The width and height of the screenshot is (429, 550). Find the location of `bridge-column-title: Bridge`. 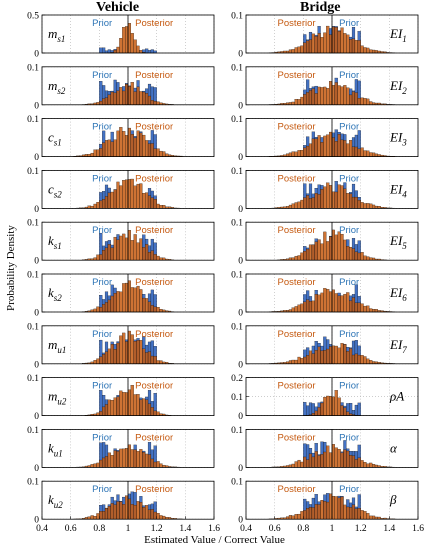

bridge-column-title: Bridge is located at coordinates (320, 7).